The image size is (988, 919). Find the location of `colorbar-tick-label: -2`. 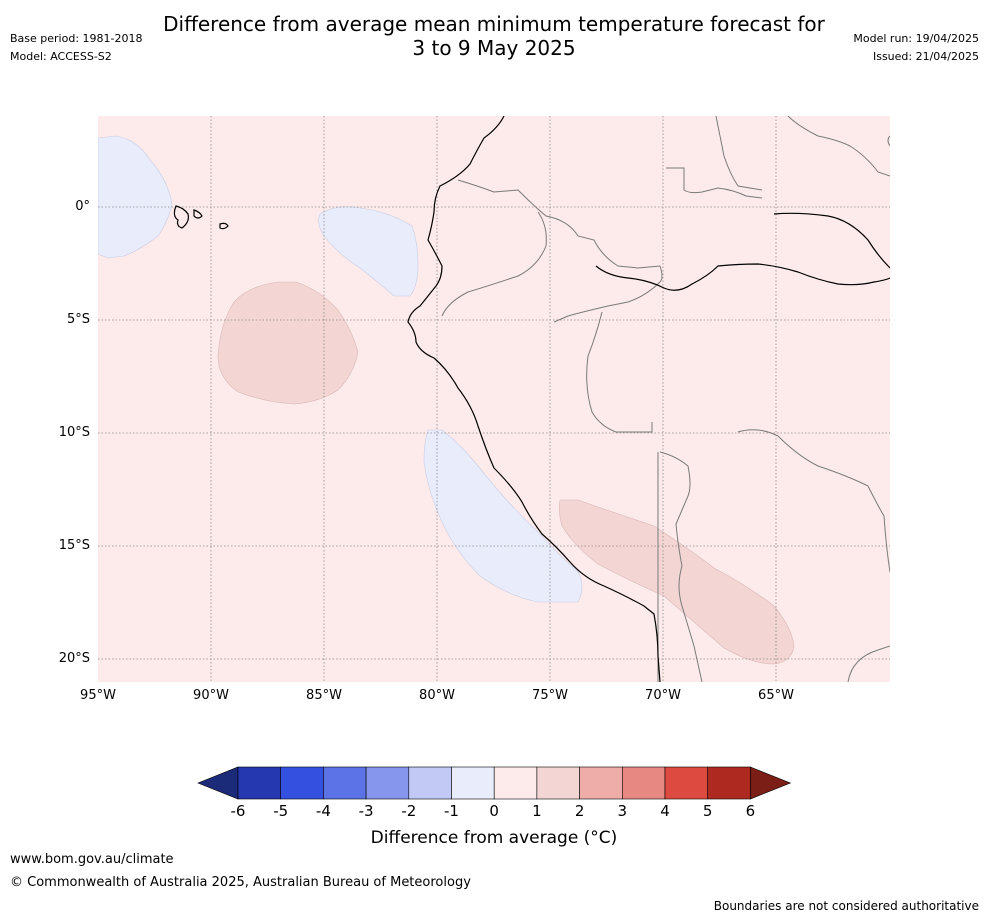

colorbar-tick-label: -2 is located at coordinates (408, 811).